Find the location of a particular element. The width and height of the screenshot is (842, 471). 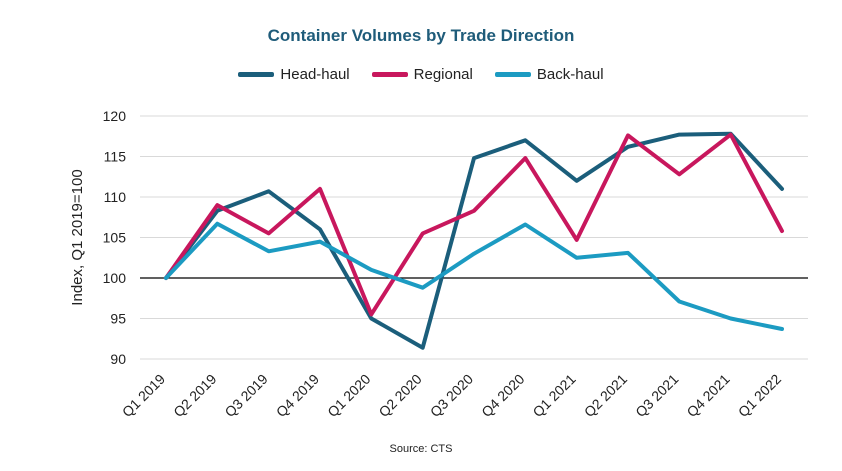

y-axis-title: Index, Q1 2019=100 is located at coordinates (77, 237).